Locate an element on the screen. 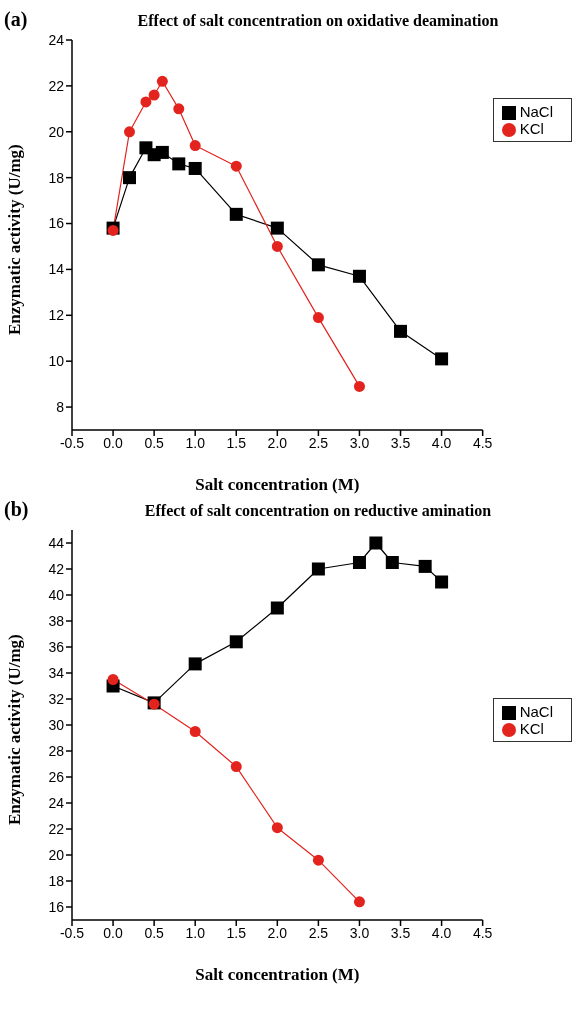  y-tick-label: 8 is located at coordinates (60, 407).